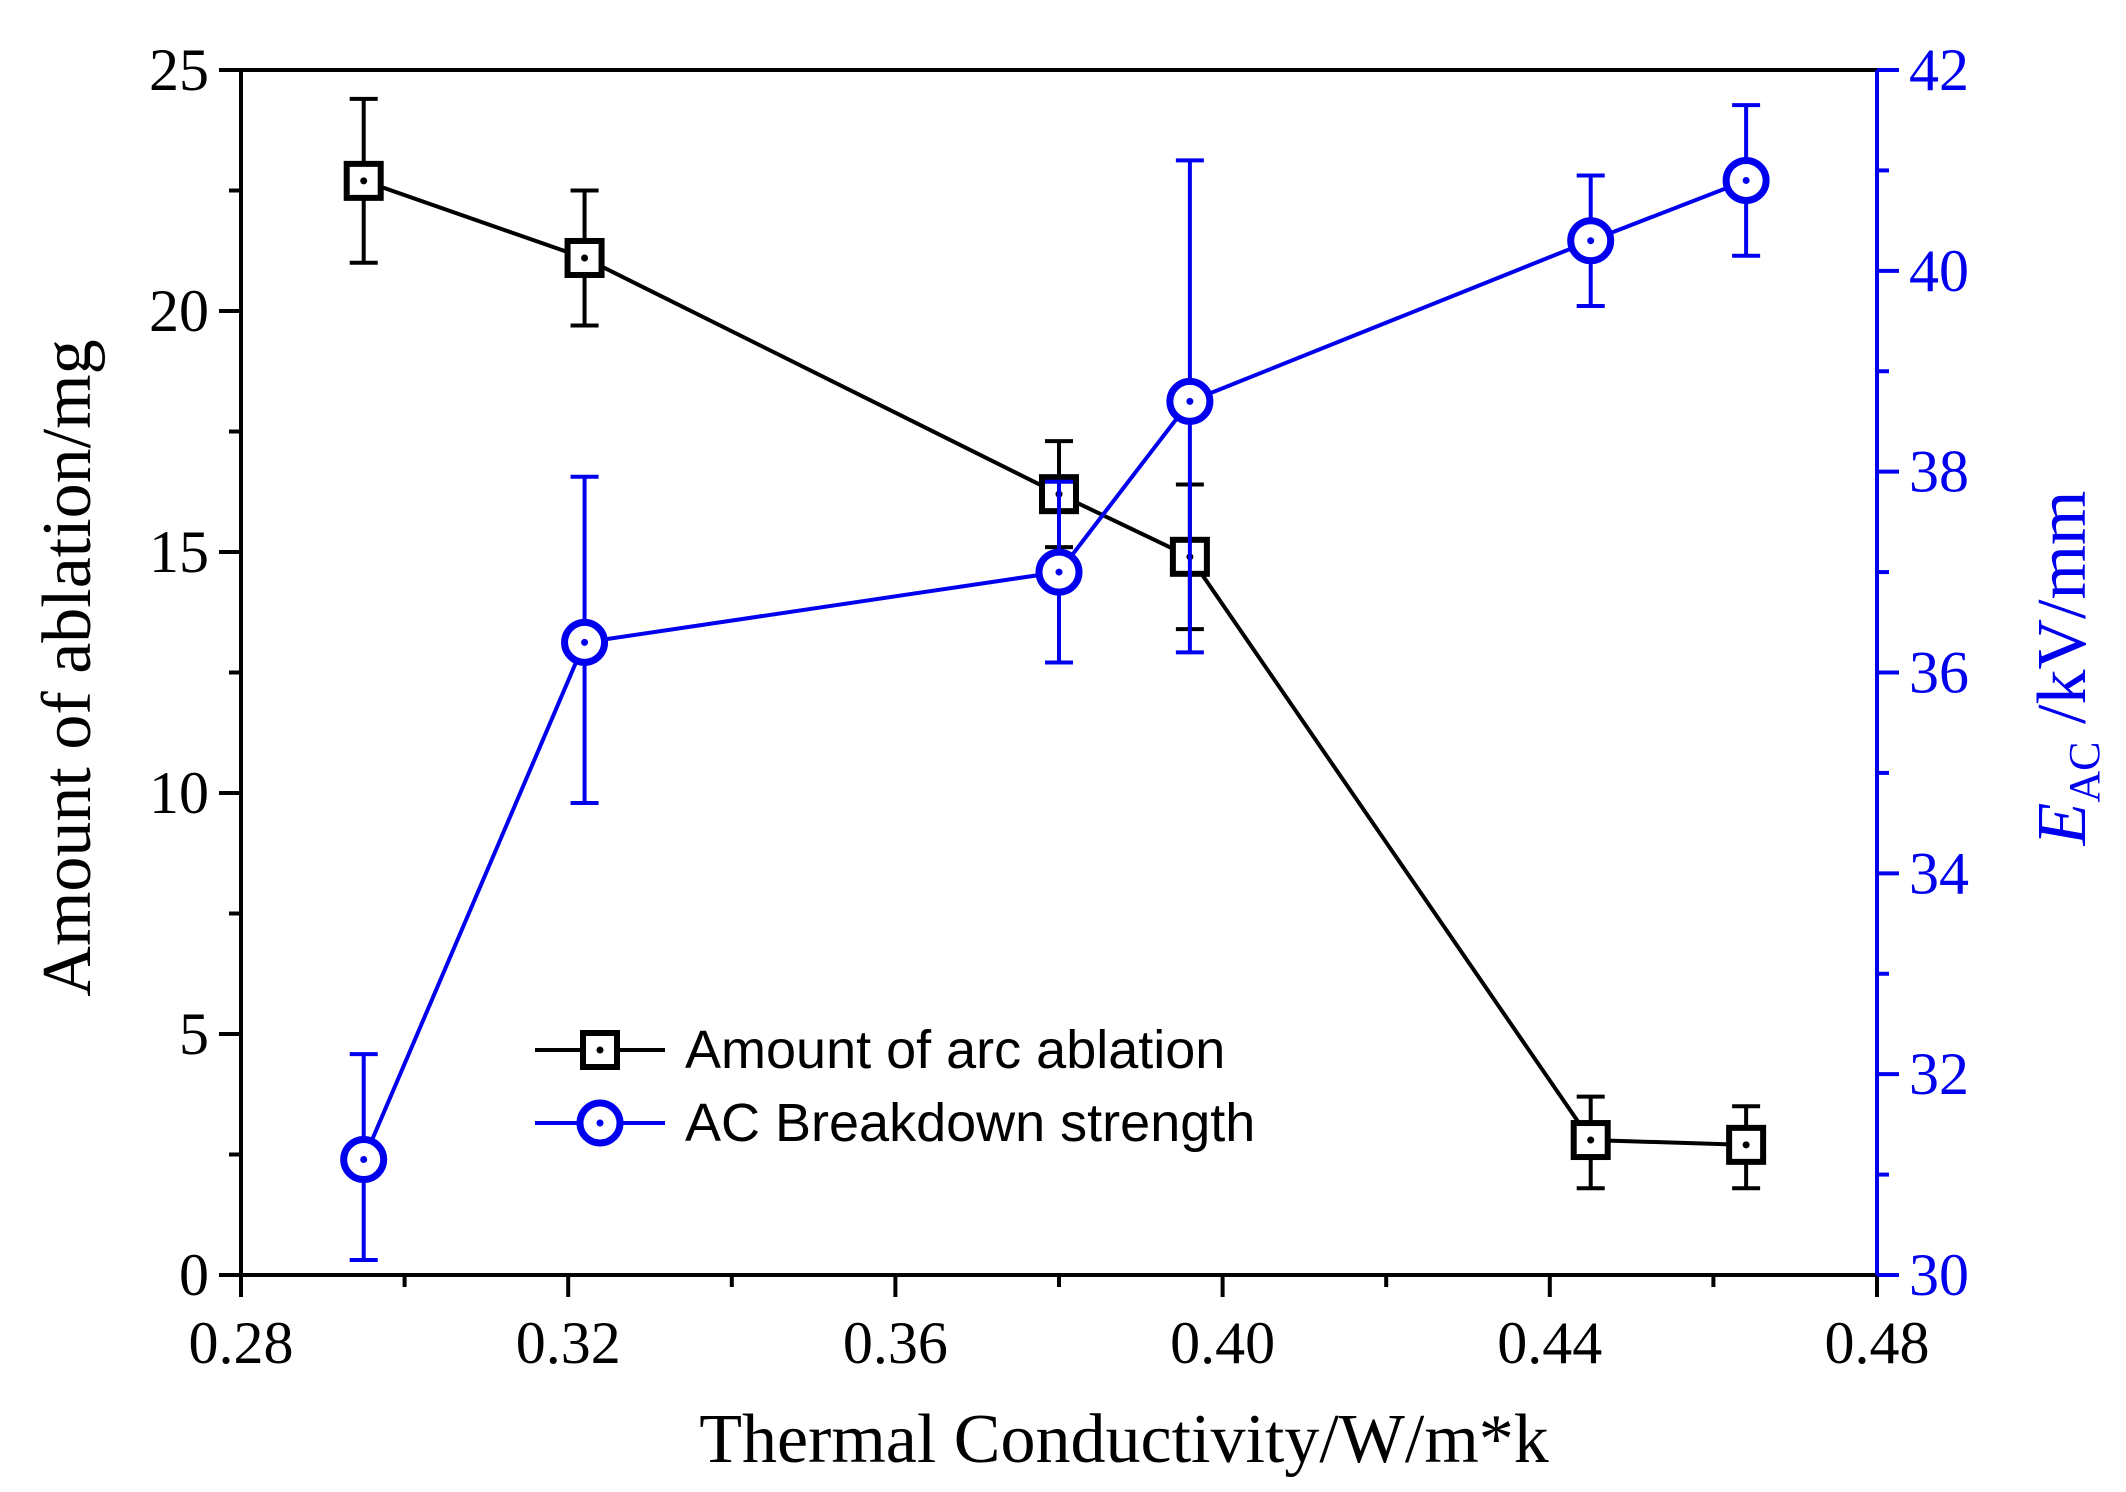 This screenshot has height=1492, width=2126. What do you see at coordinates (1939, 1275) in the screenshot?
I see `y-right-tick-label: 30` at bounding box center [1939, 1275].